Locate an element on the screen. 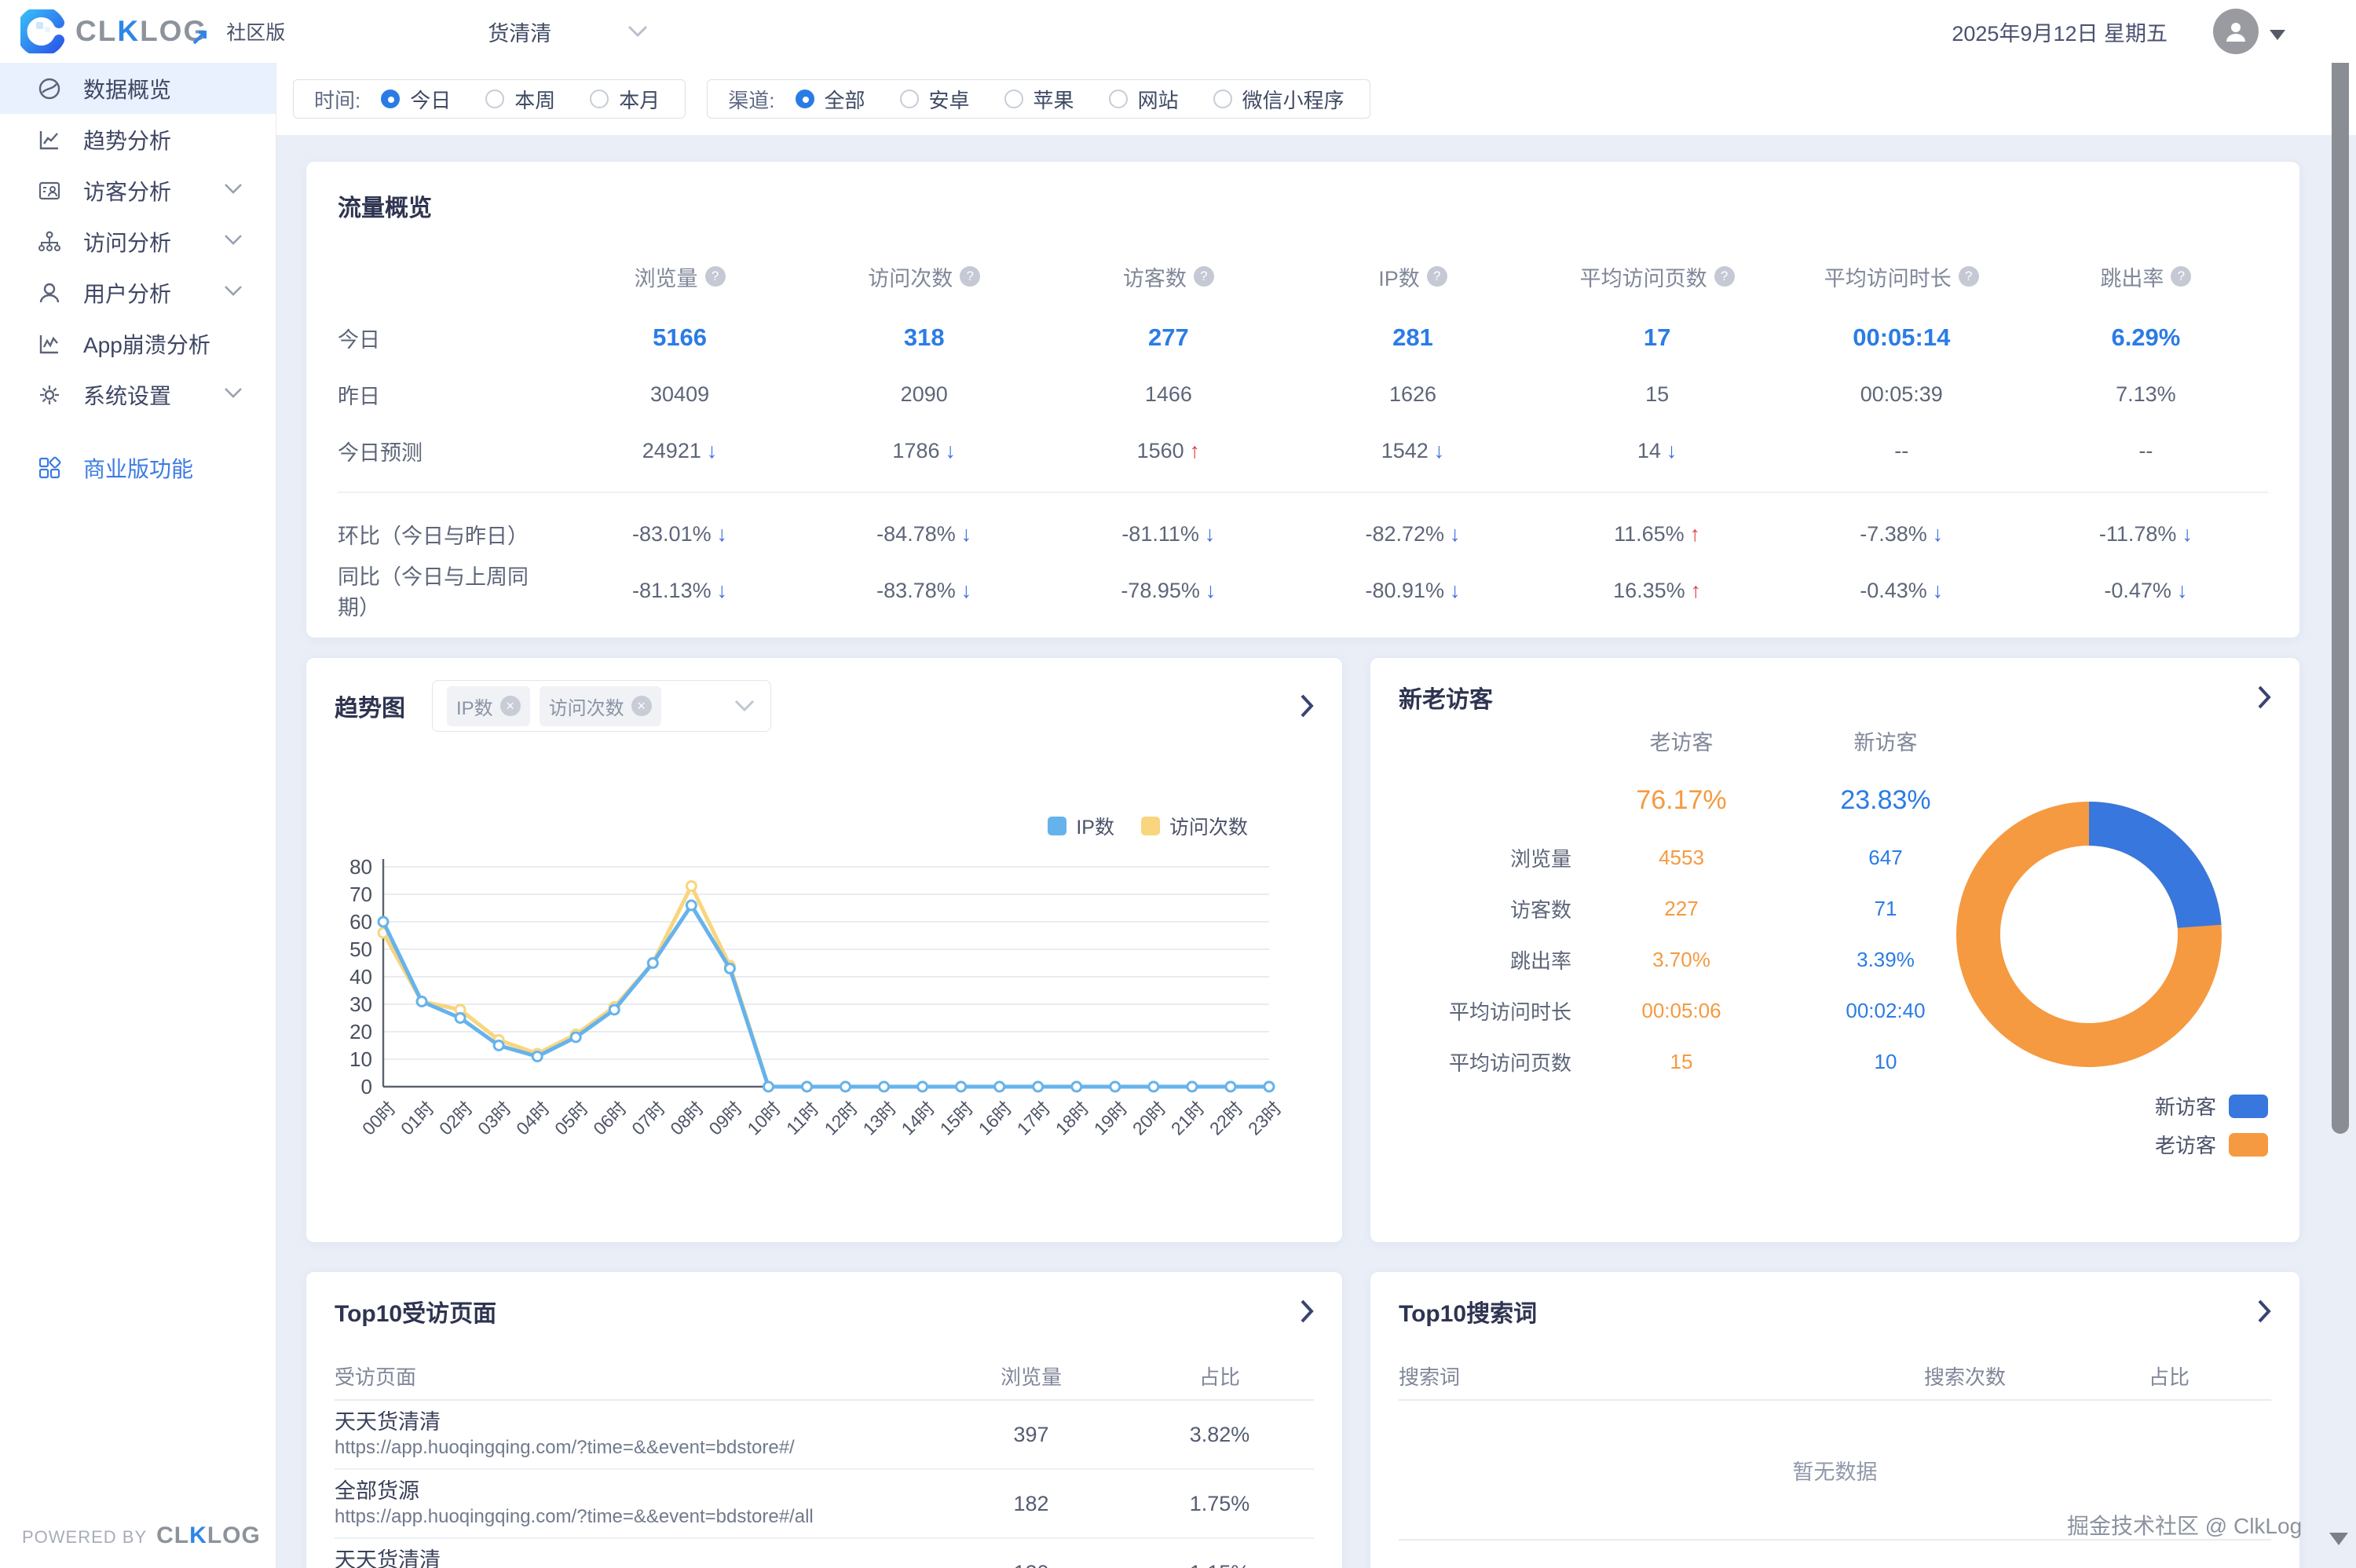 This screenshot has width=2356, height=1568. watermark: 掘金技术社区 @ ClkLog is located at coordinates (2185, 1526).